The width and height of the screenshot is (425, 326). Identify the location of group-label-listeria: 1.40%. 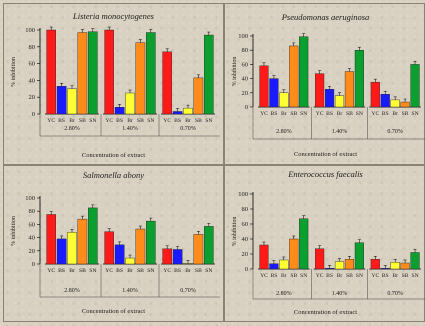
(130, 129).